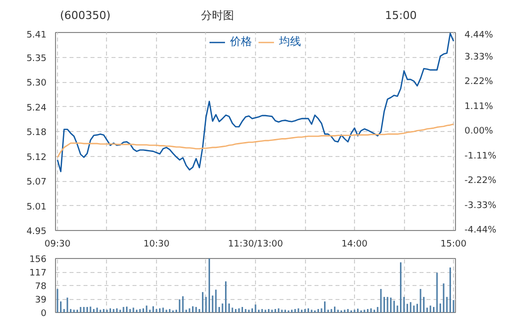 The height and width of the screenshot is (330, 505). Describe the element at coordinates (41, 301) in the screenshot. I see `y-tick-label: 39` at that location.